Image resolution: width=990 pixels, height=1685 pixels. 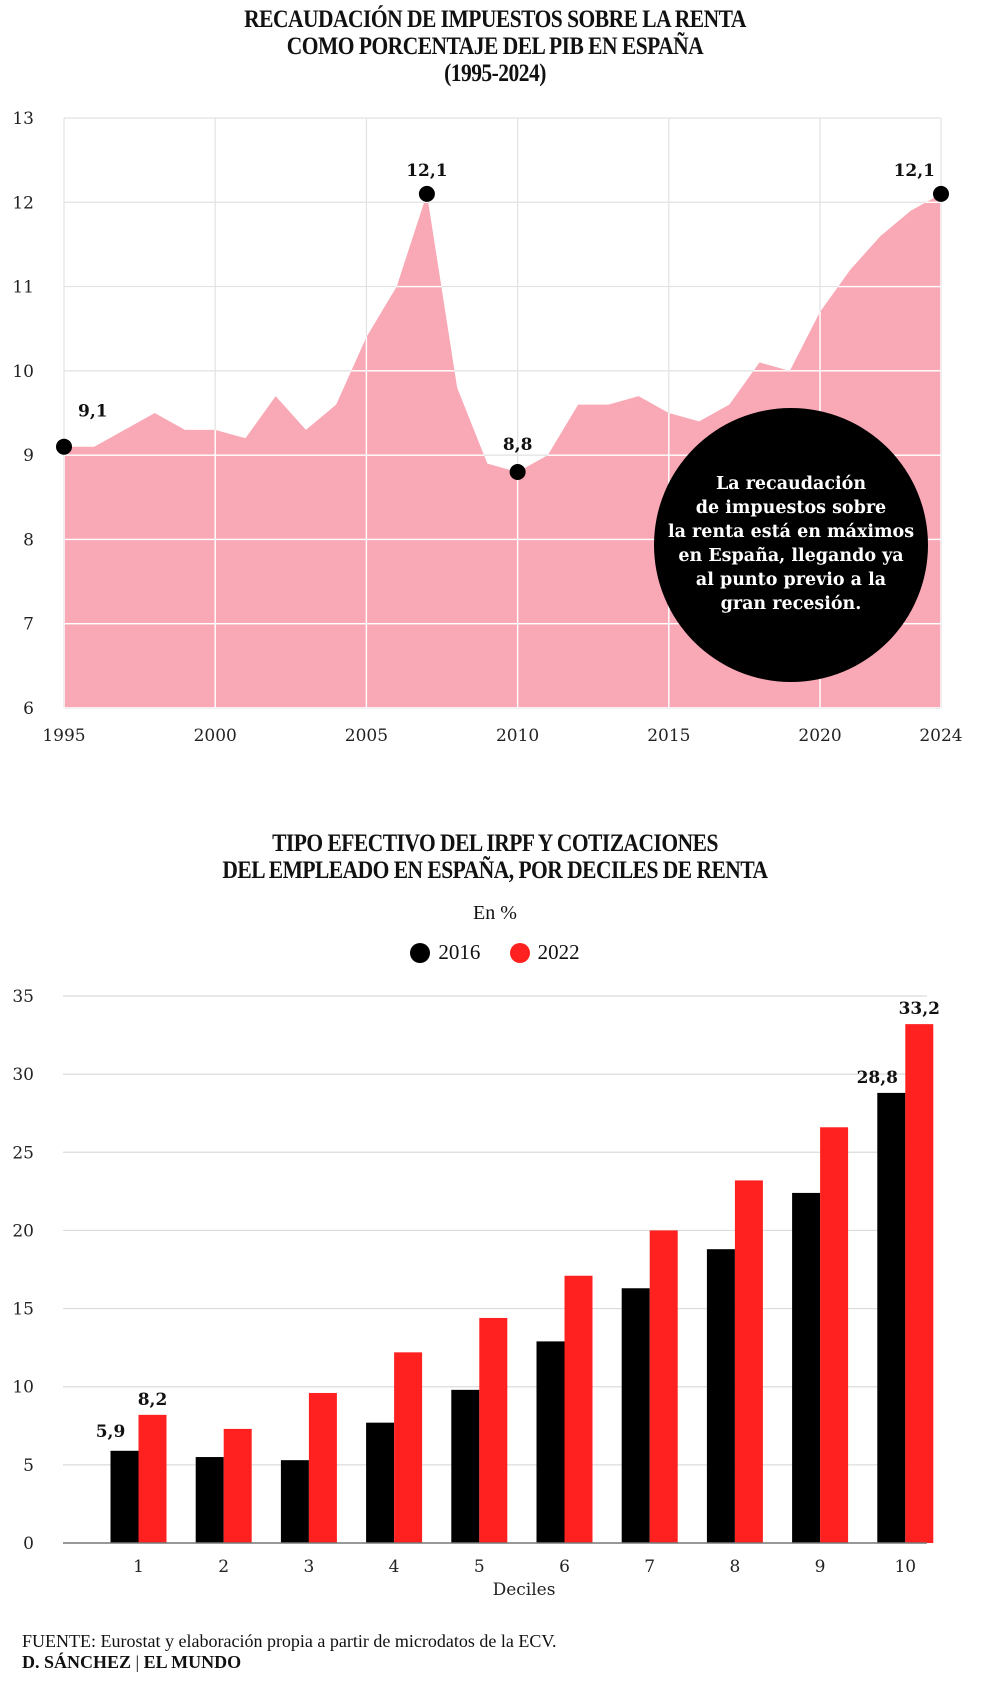 I want to click on x-tick-label: 2, so click(x=223, y=1567).